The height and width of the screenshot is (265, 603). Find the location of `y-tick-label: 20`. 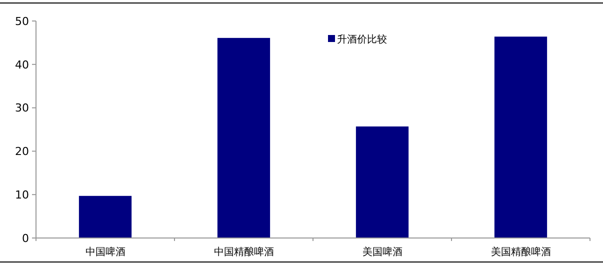

y-tick-label: 20 is located at coordinates (22, 151).